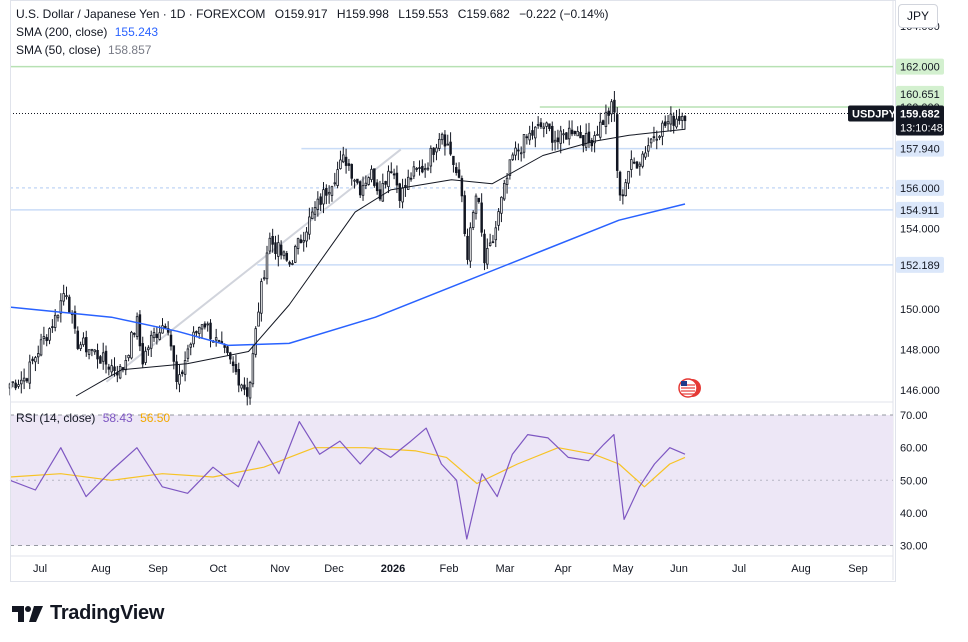 The image size is (968, 642). I want to click on tradingview-logo: TradingView, so click(88, 613).